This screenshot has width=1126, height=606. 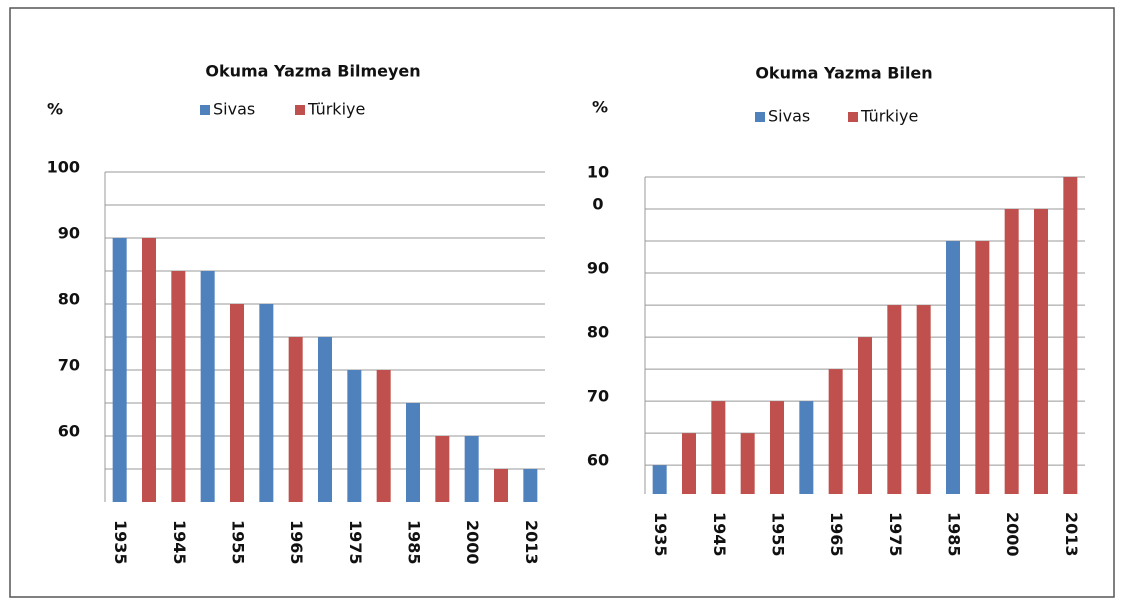 I want to click on y-tick-label: 0, so click(x=597, y=204).